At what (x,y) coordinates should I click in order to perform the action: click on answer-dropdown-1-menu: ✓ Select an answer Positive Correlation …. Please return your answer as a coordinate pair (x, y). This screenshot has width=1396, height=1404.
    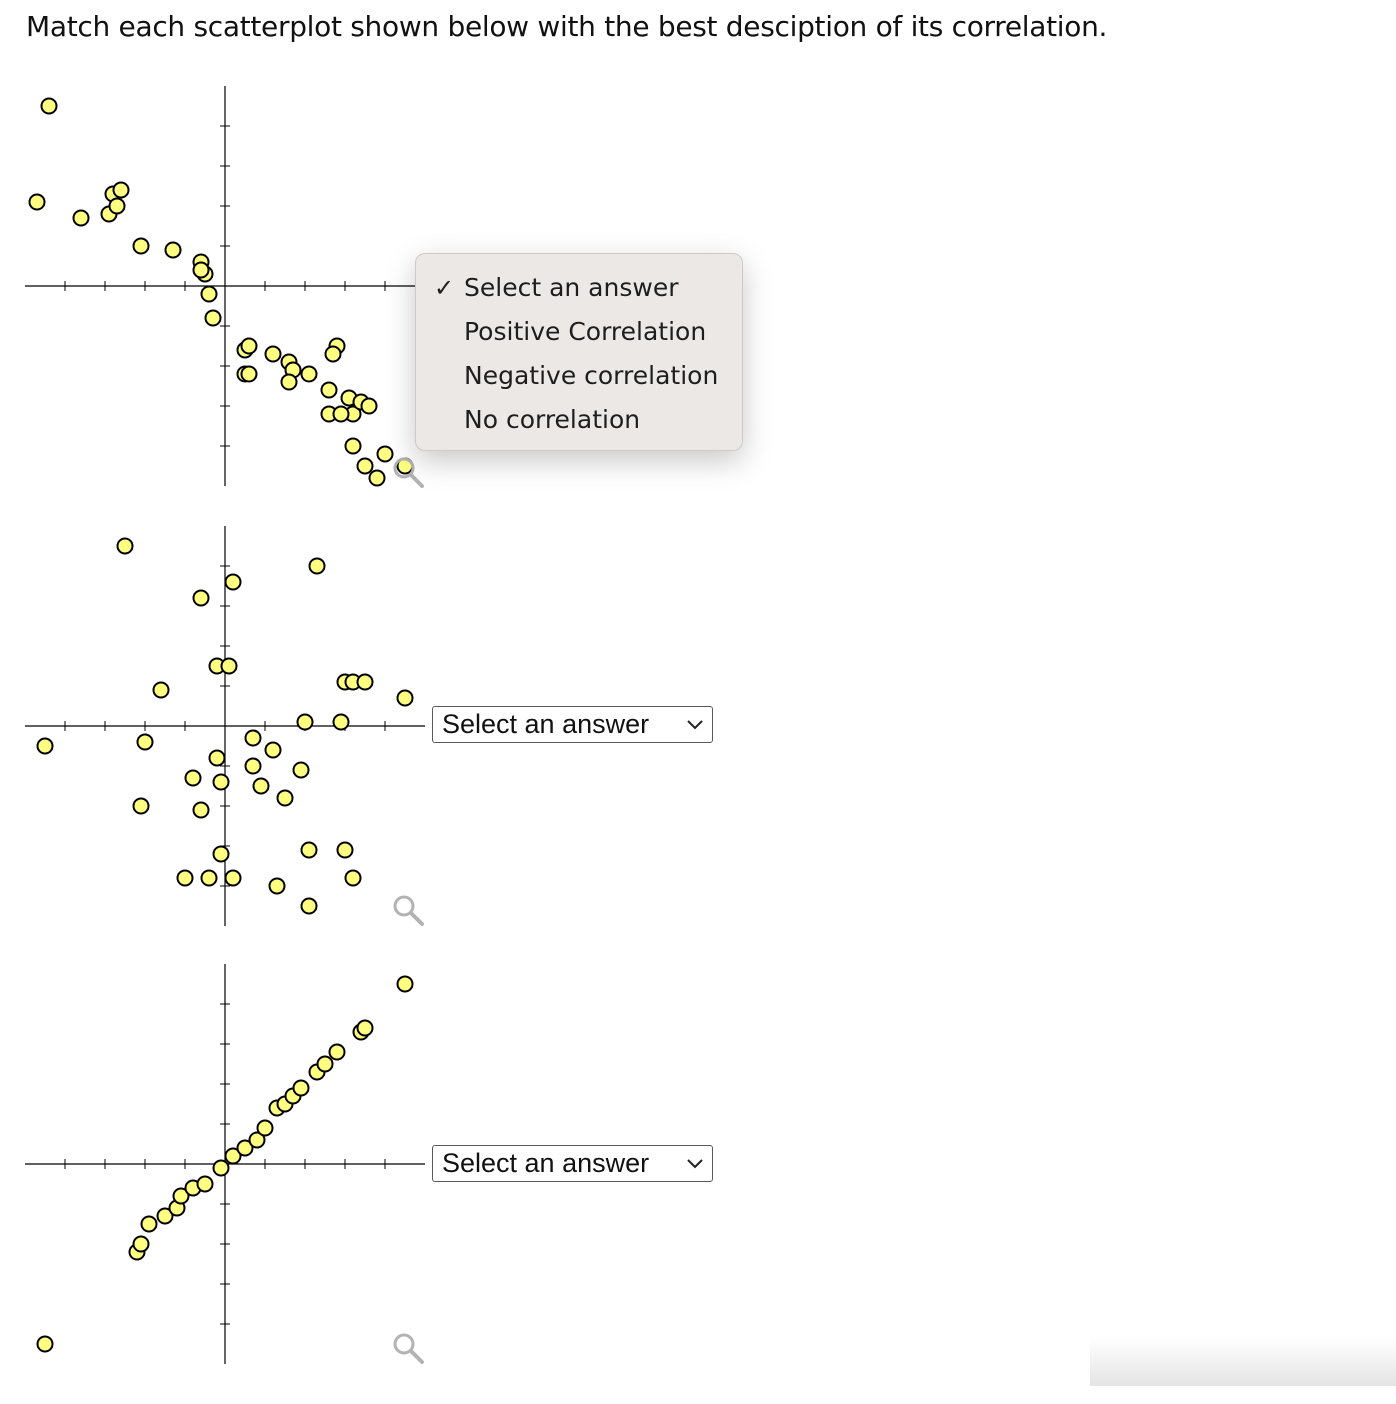
    Looking at the image, I should click on (579, 352).